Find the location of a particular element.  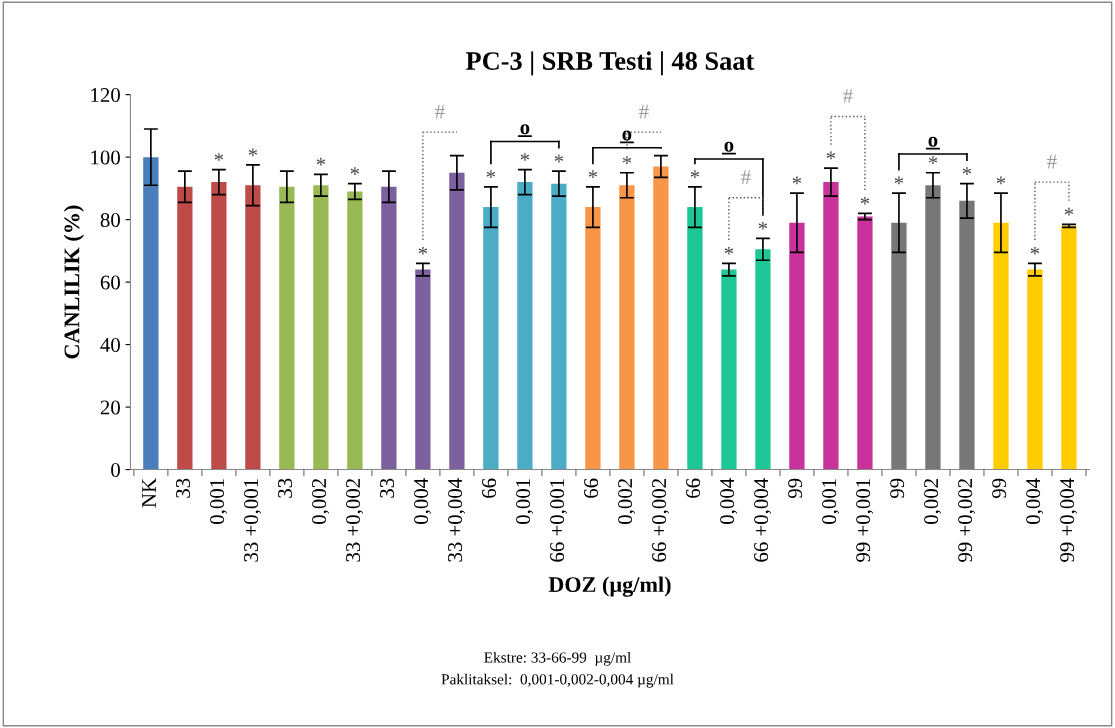

y-axis-title: CANLILIK (%) is located at coordinates (73, 282).